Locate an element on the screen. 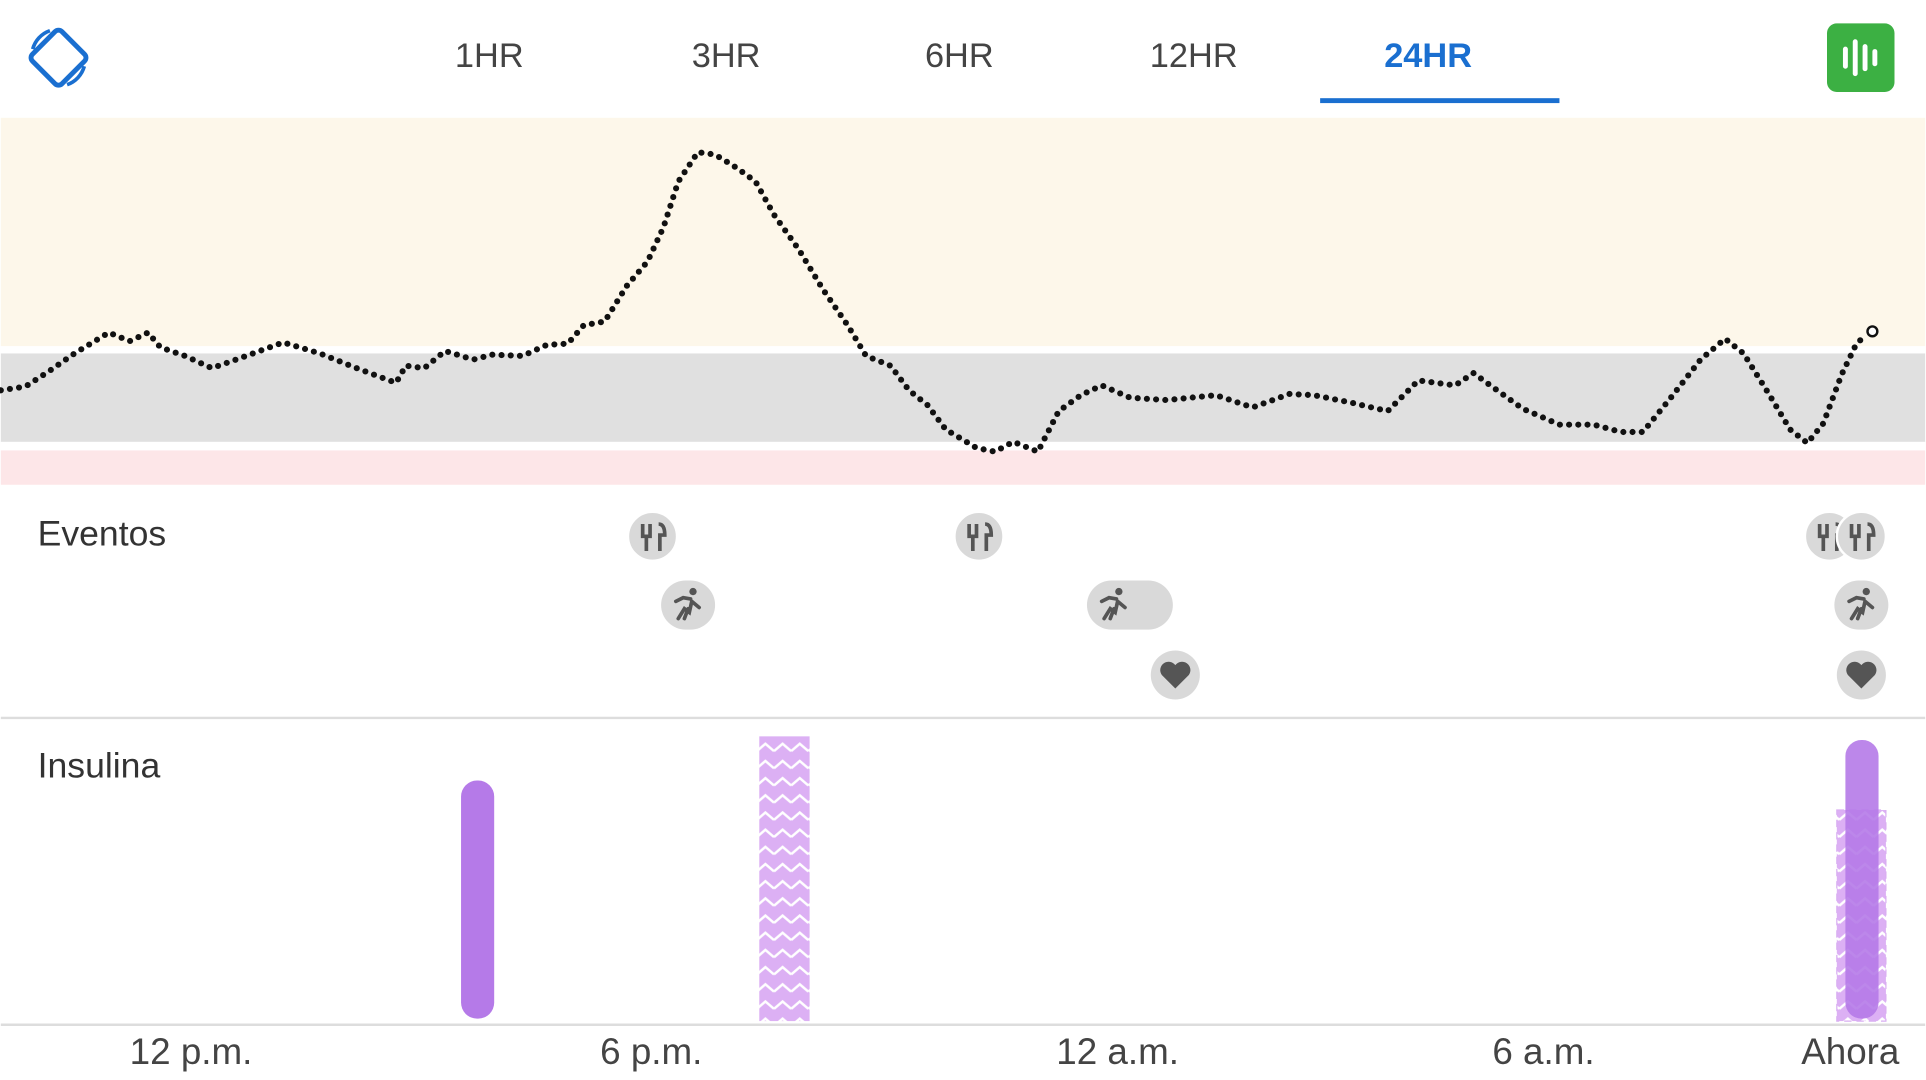 The width and height of the screenshot is (1926, 1080). rotate-button is located at coordinates (58, 57).